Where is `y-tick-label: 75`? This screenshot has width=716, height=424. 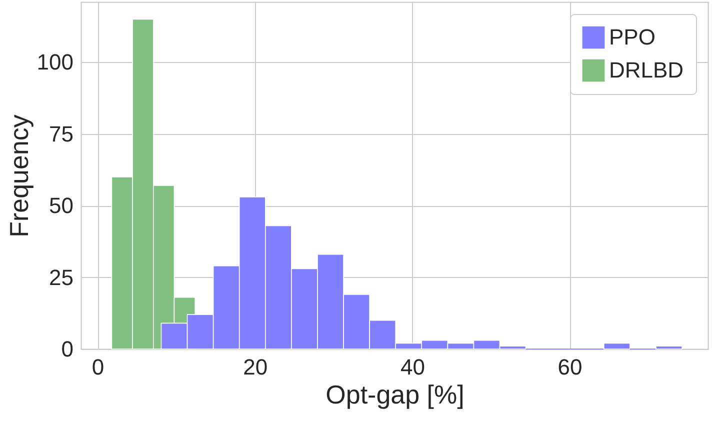
y-tick-label: 75 is located at coordinates (61, 133).